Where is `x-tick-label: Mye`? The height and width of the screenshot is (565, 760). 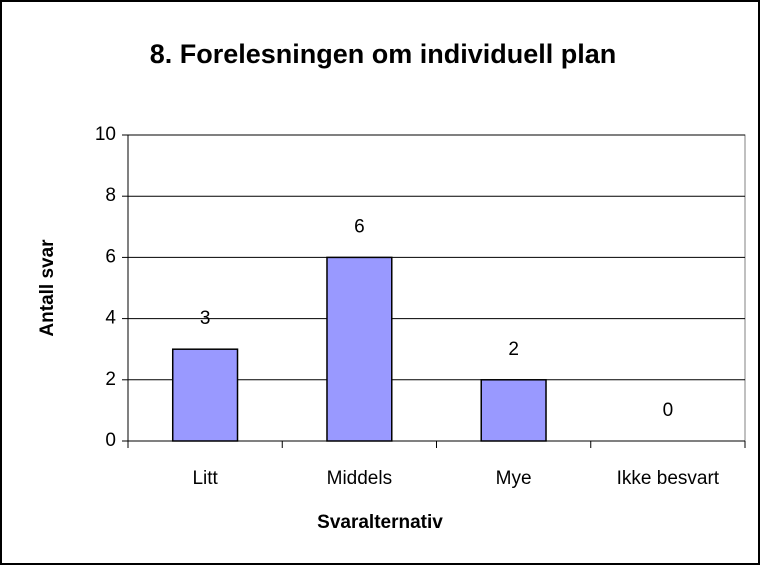 x-tick-label: Mye is located at coordinates (514, 478).